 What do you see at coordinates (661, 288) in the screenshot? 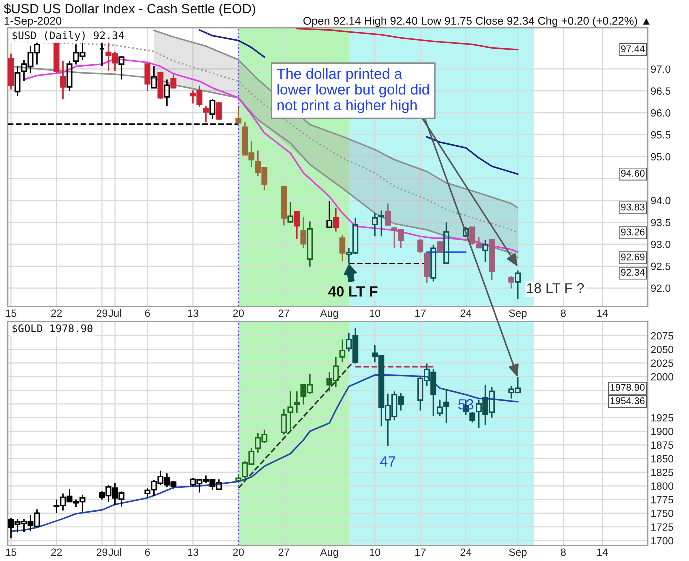
I see `y-tick-label: 92.0` at bounding box center [661, 288].